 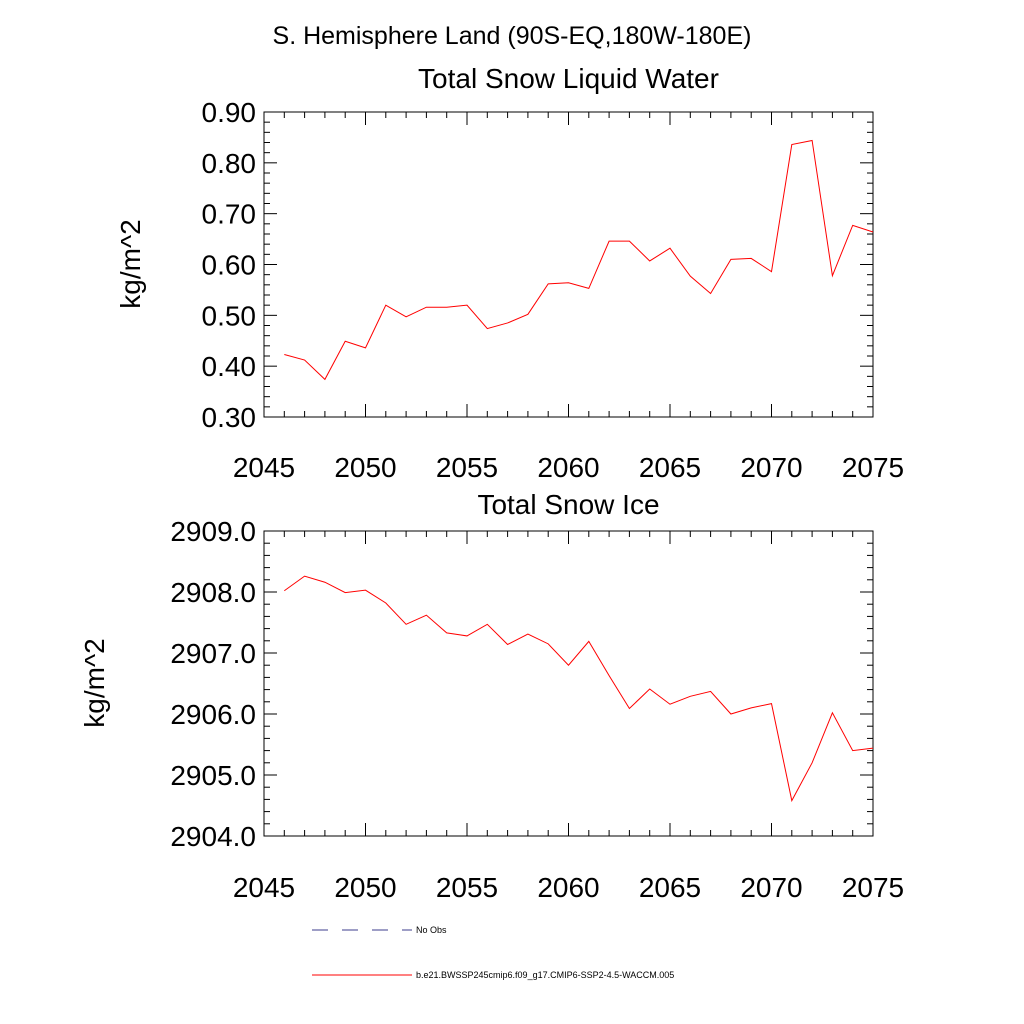 I want to click on y-tick-label: 2907.0, so click(x=213, y=653).